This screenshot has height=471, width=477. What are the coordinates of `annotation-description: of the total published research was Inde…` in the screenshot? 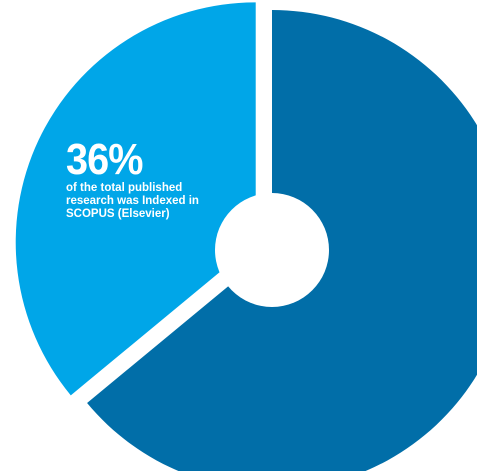 It's located at (132, 201).